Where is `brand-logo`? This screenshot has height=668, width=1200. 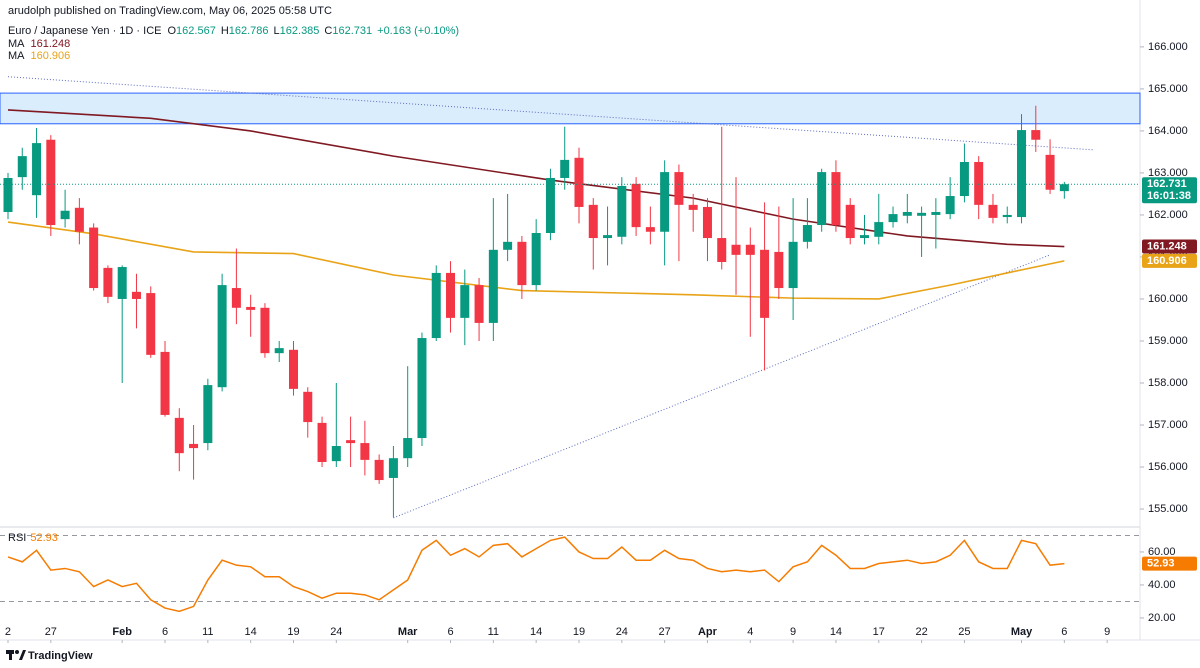
brand-logo is located at coordinates (16, 655).